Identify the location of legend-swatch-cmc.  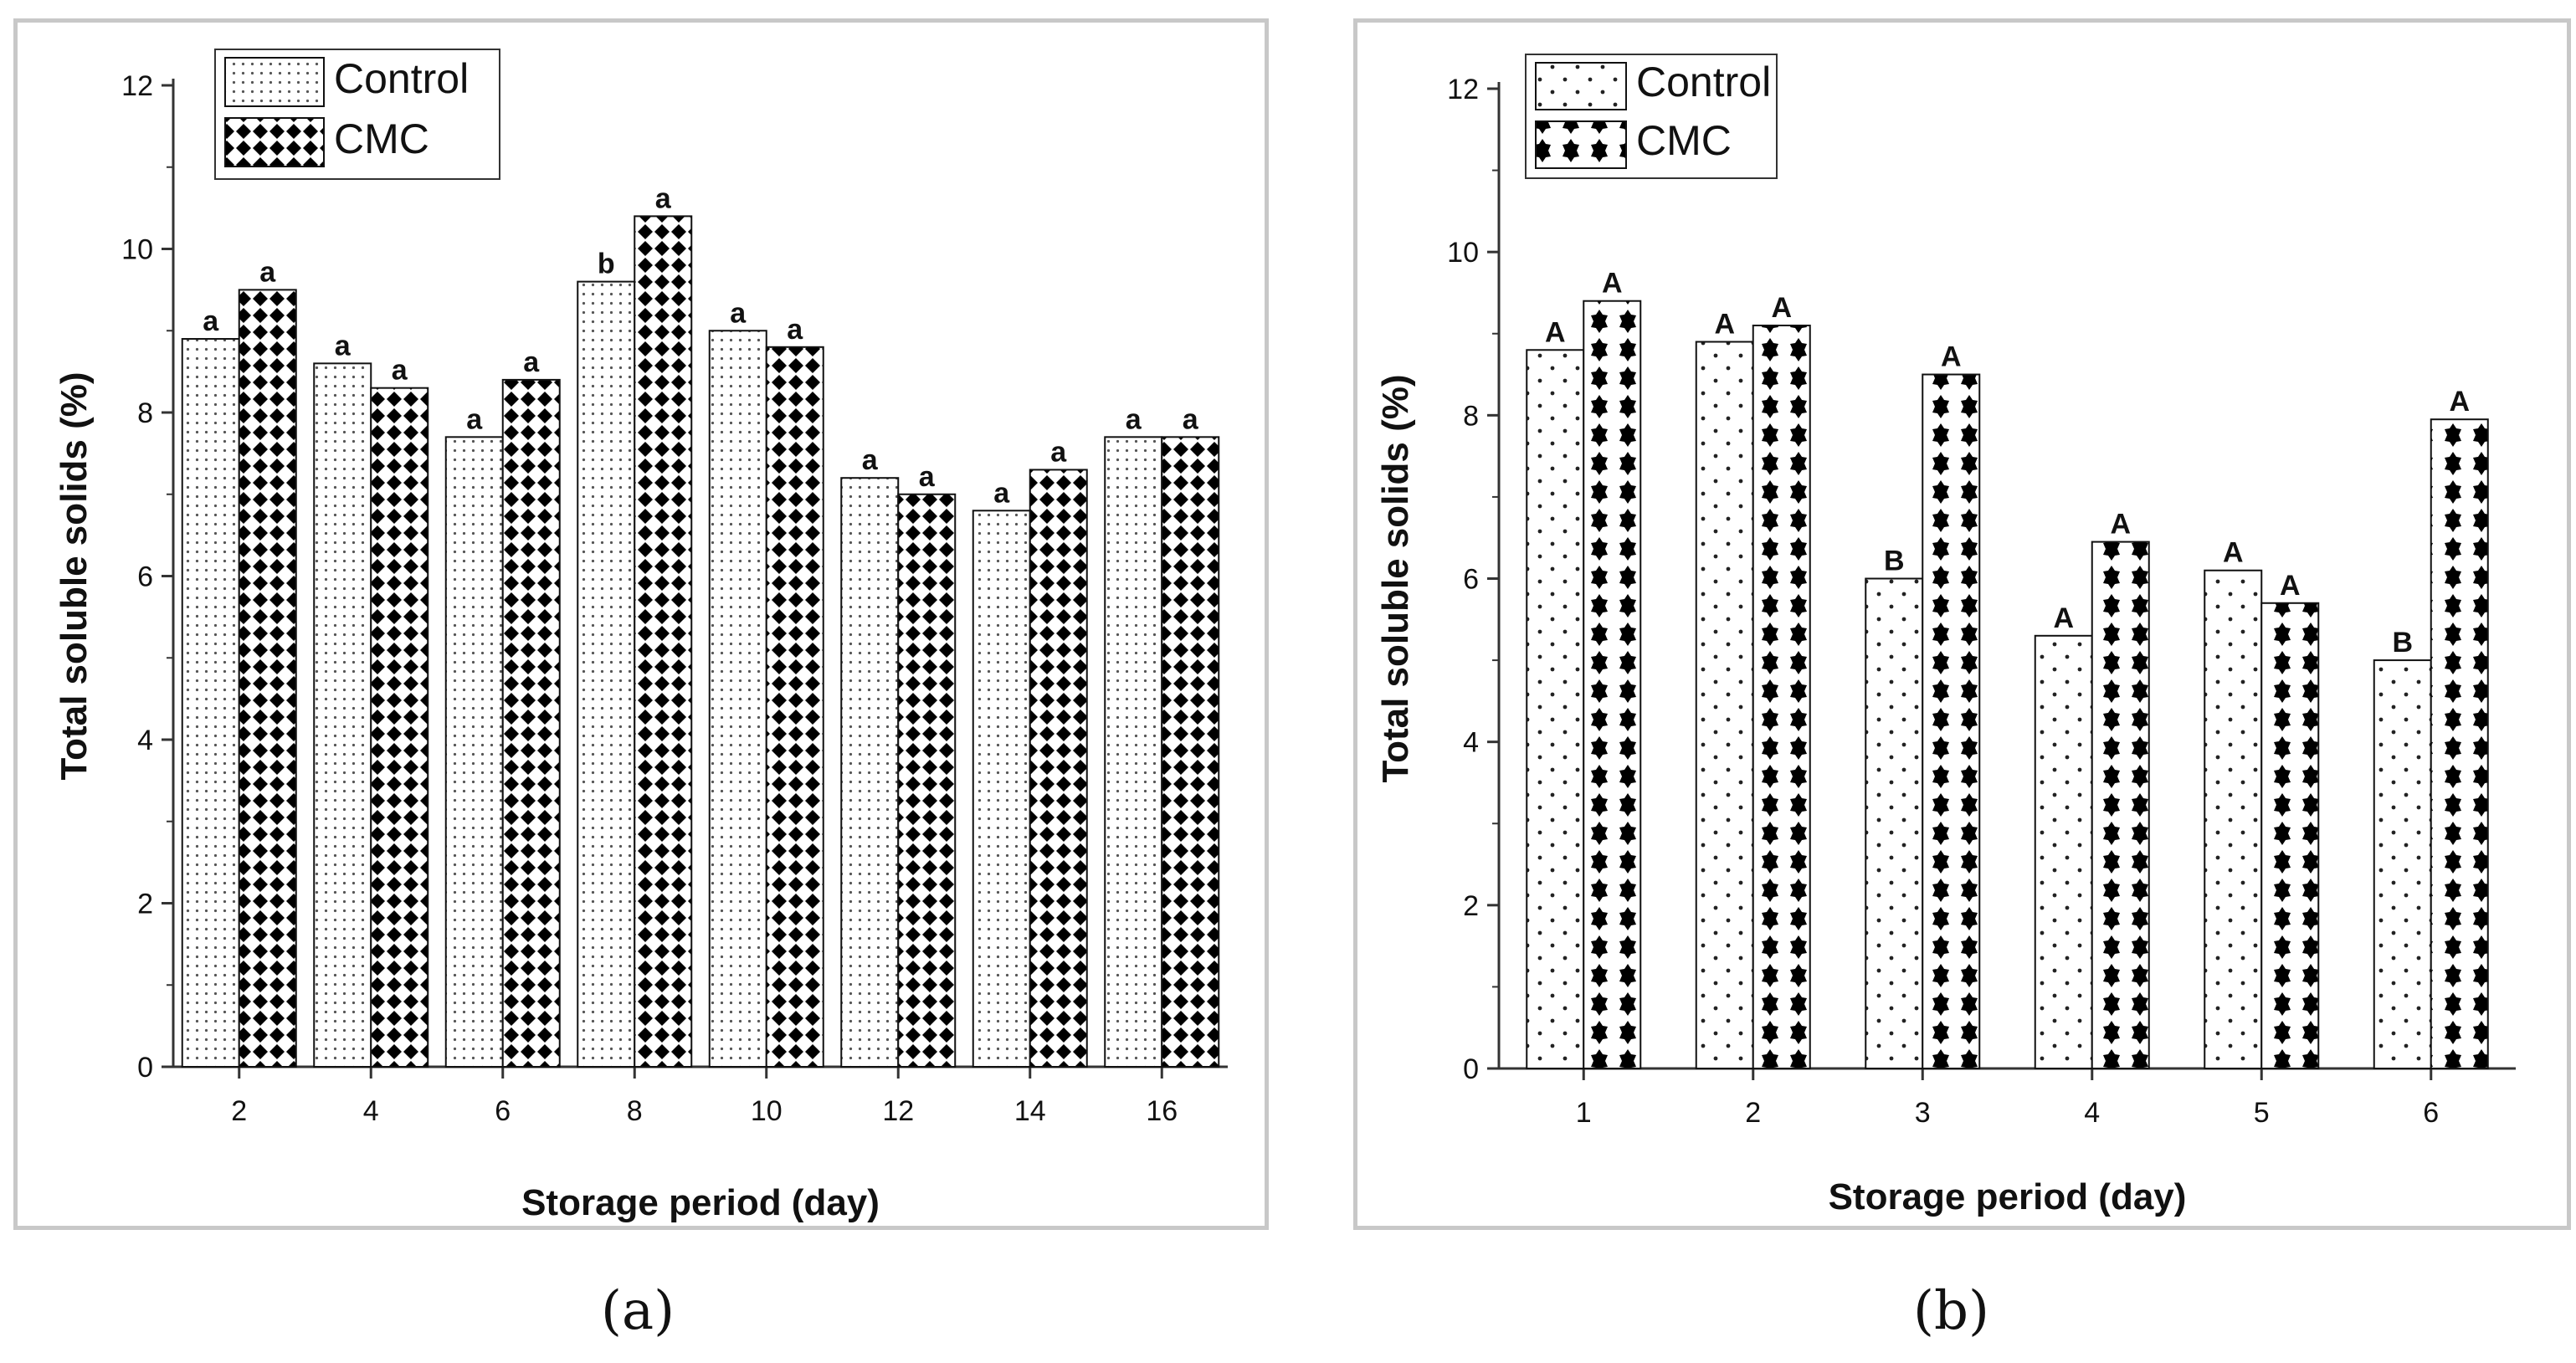
(1581, 144).